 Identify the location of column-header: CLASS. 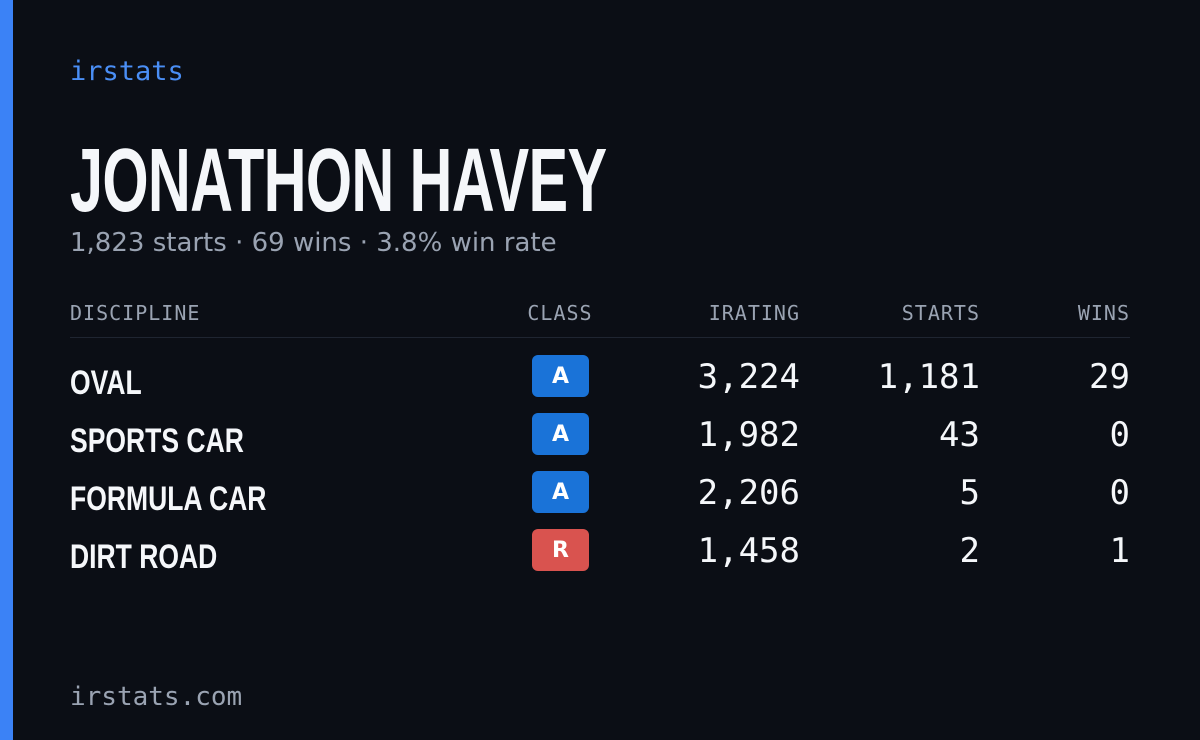
(560, 313).